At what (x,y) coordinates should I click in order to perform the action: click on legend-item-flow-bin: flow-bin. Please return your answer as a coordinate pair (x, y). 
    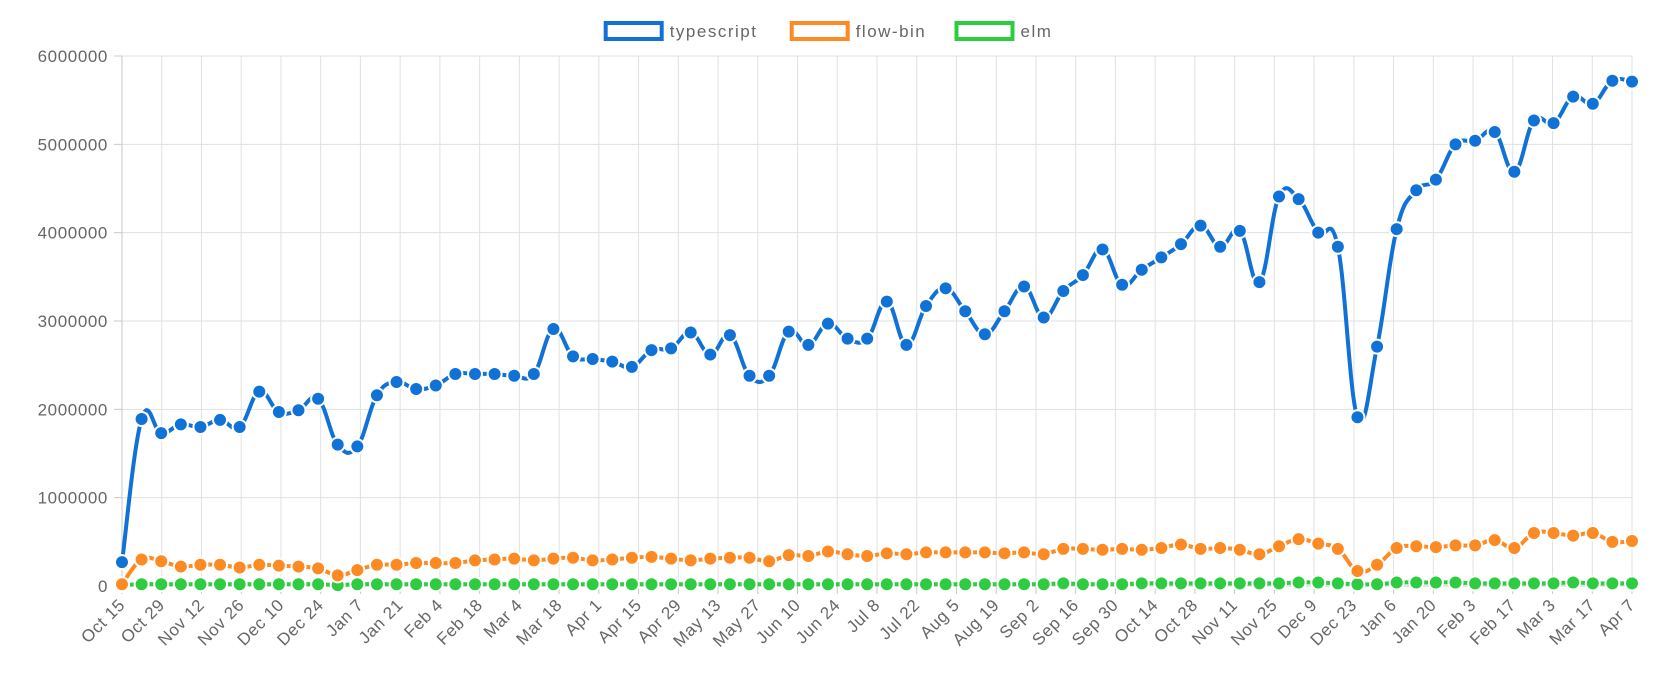
    Looking at the image, I should click on (858, 31).